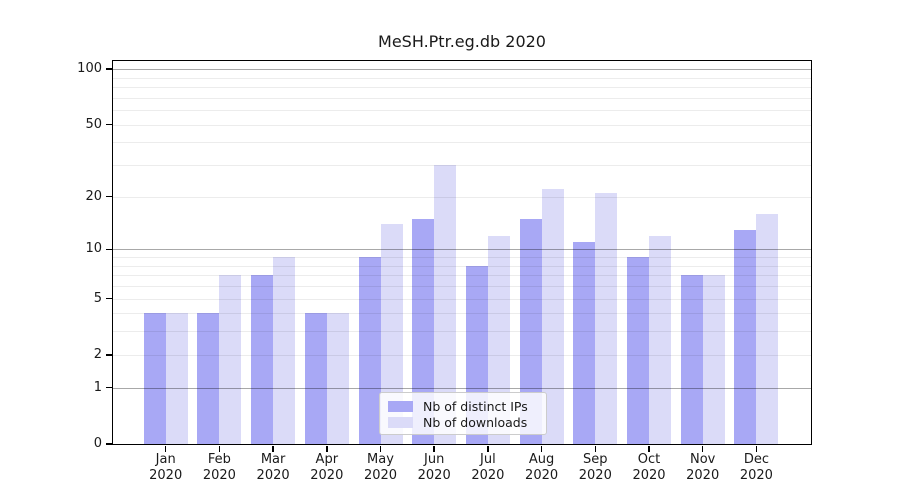 The width and height of the screenshot is (900, 500). Describe the element at coordinates (380, 467) in the screenshot. I see `x-tick-label-may: May 2020` at that location.